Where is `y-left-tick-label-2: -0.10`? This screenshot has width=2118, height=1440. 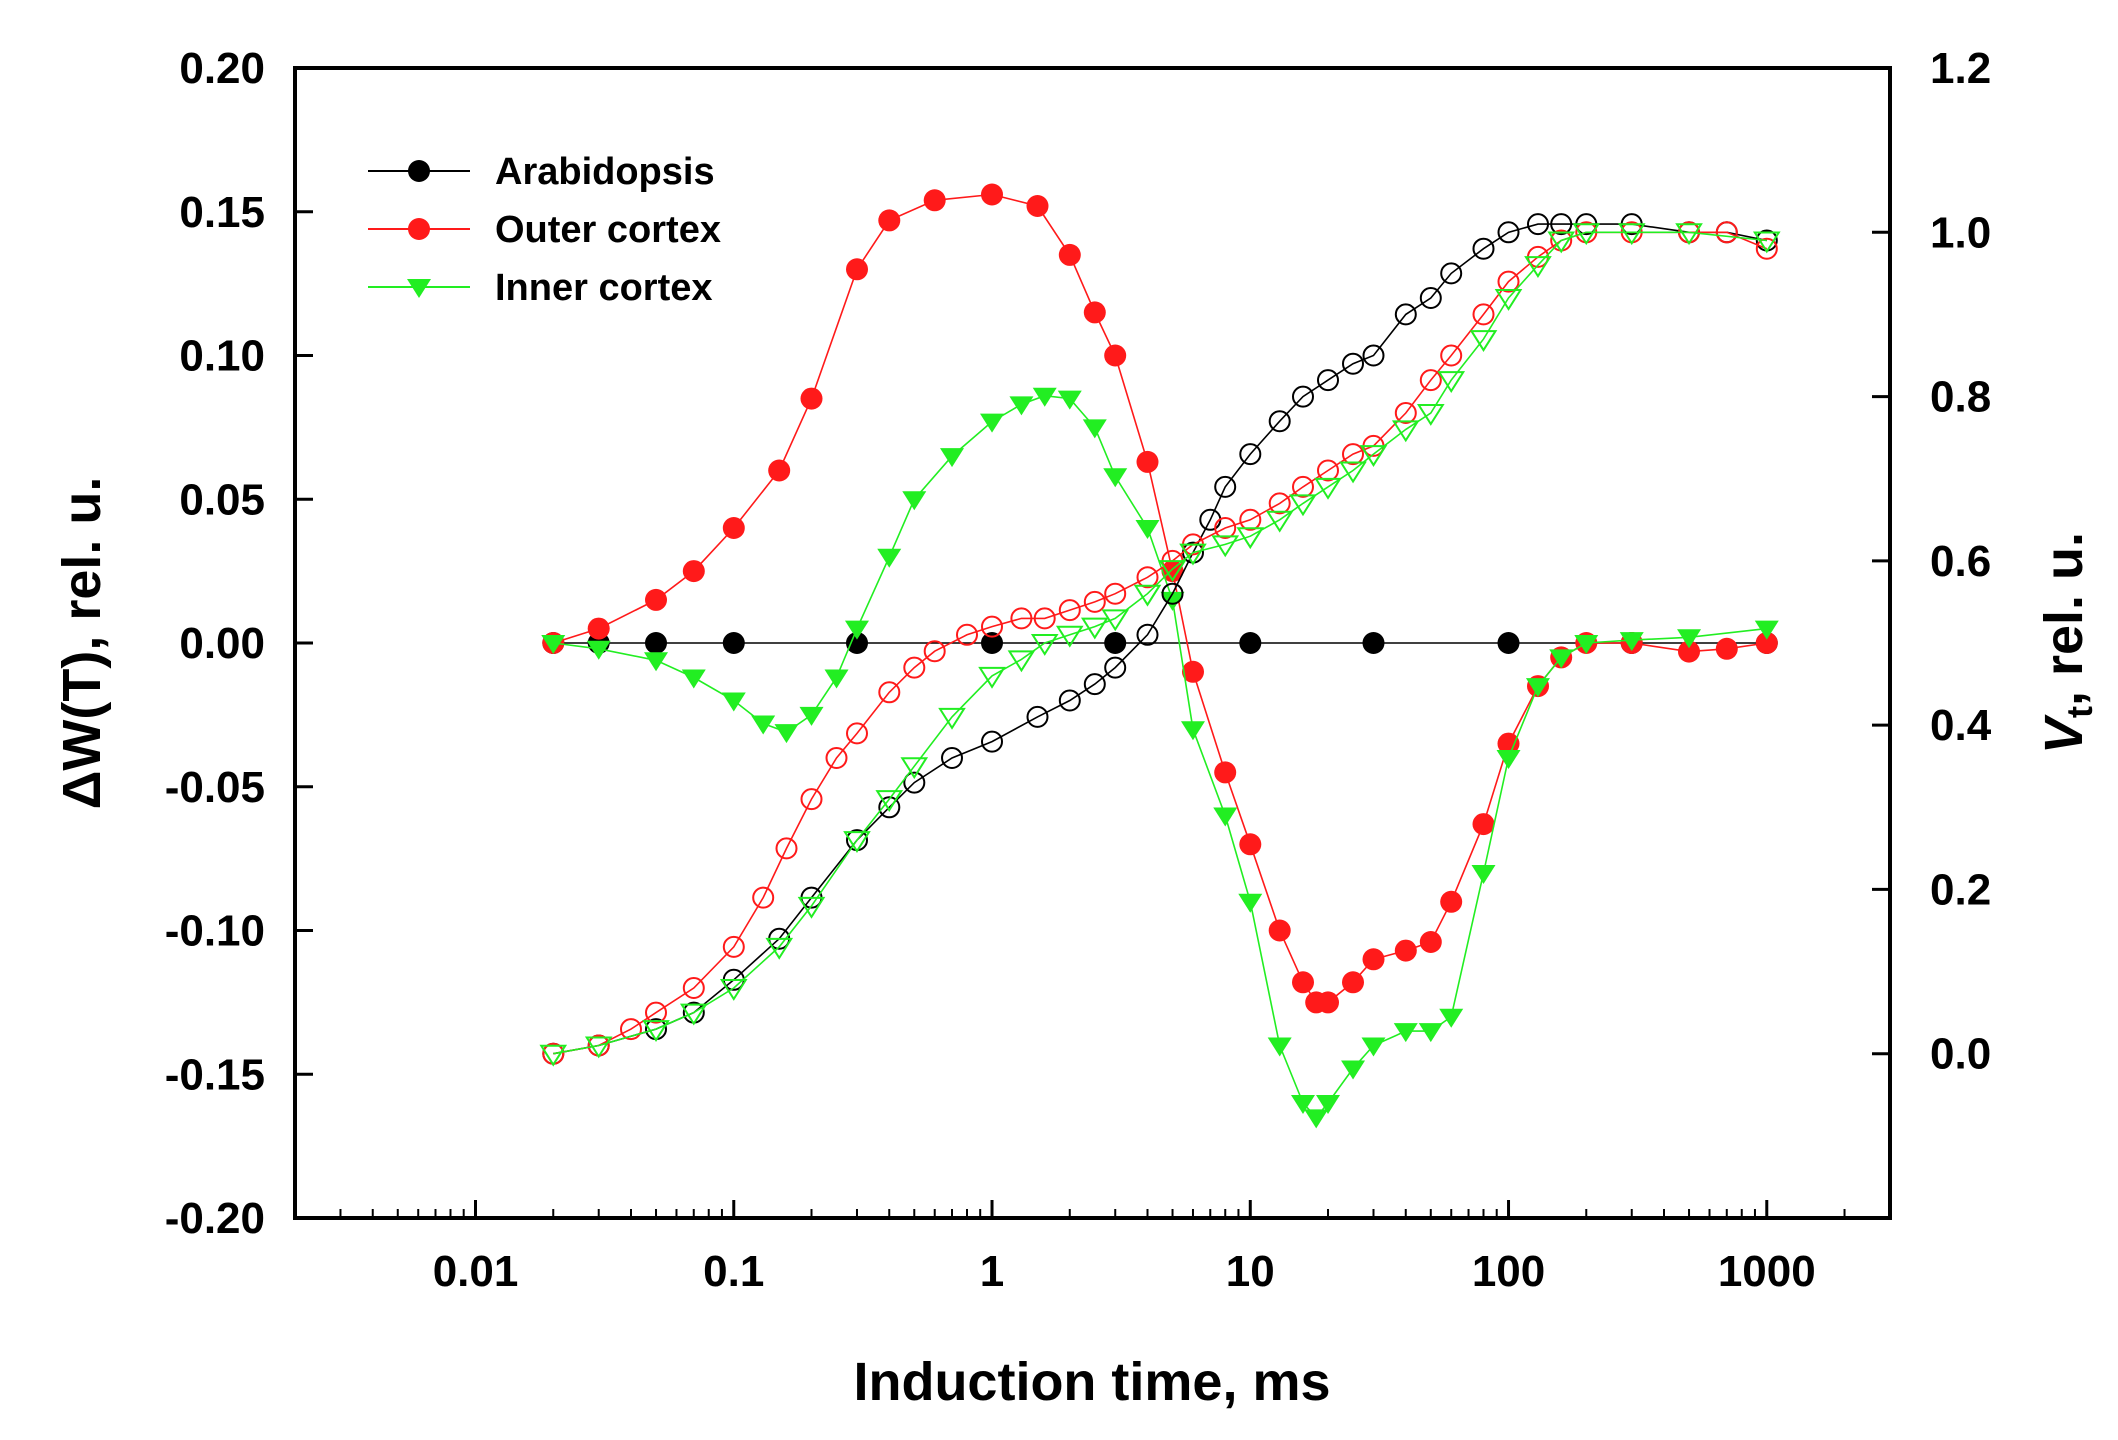 y-left-tick-label-2: -0.10 is located at coordinates (215, 931).